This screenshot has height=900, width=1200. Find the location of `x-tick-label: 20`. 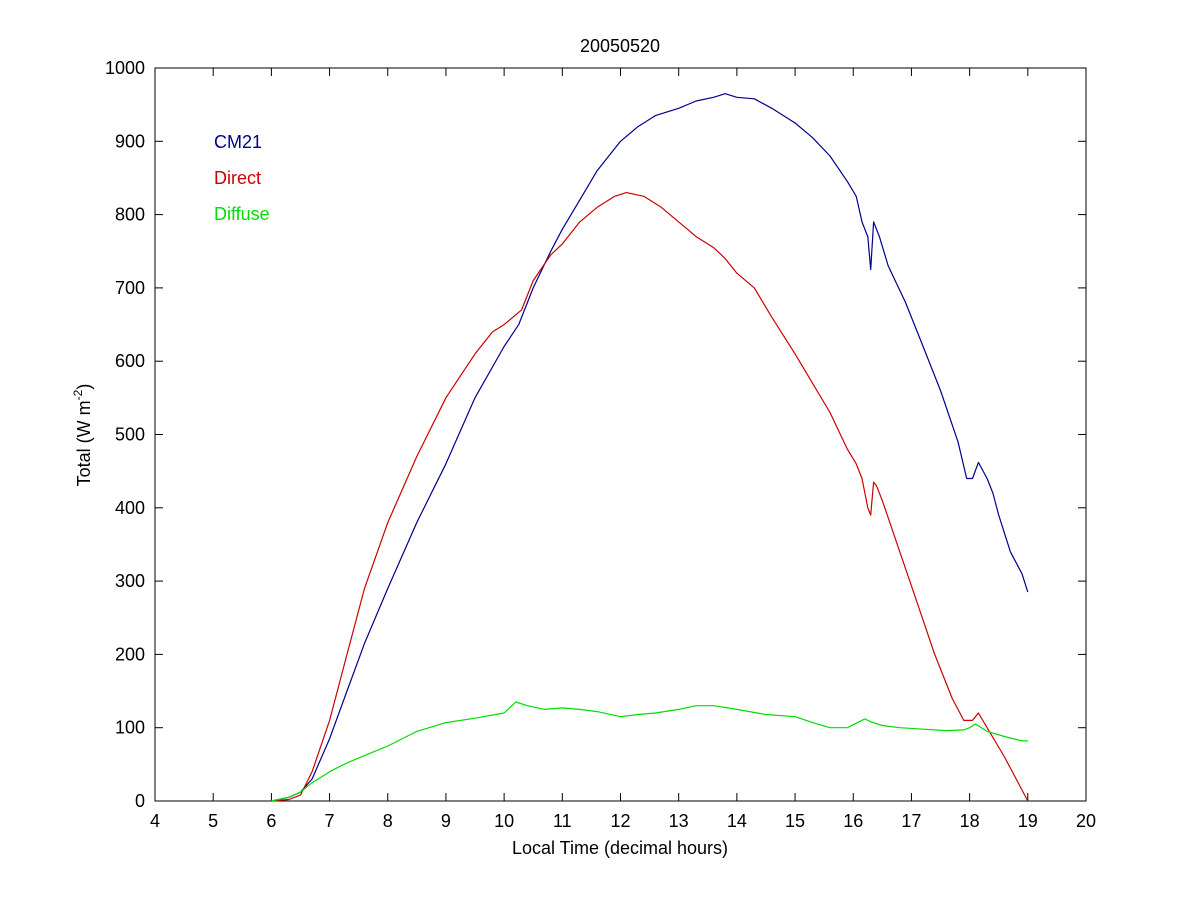

x-tick-label: 20 is located at coordinates (1086, 821).